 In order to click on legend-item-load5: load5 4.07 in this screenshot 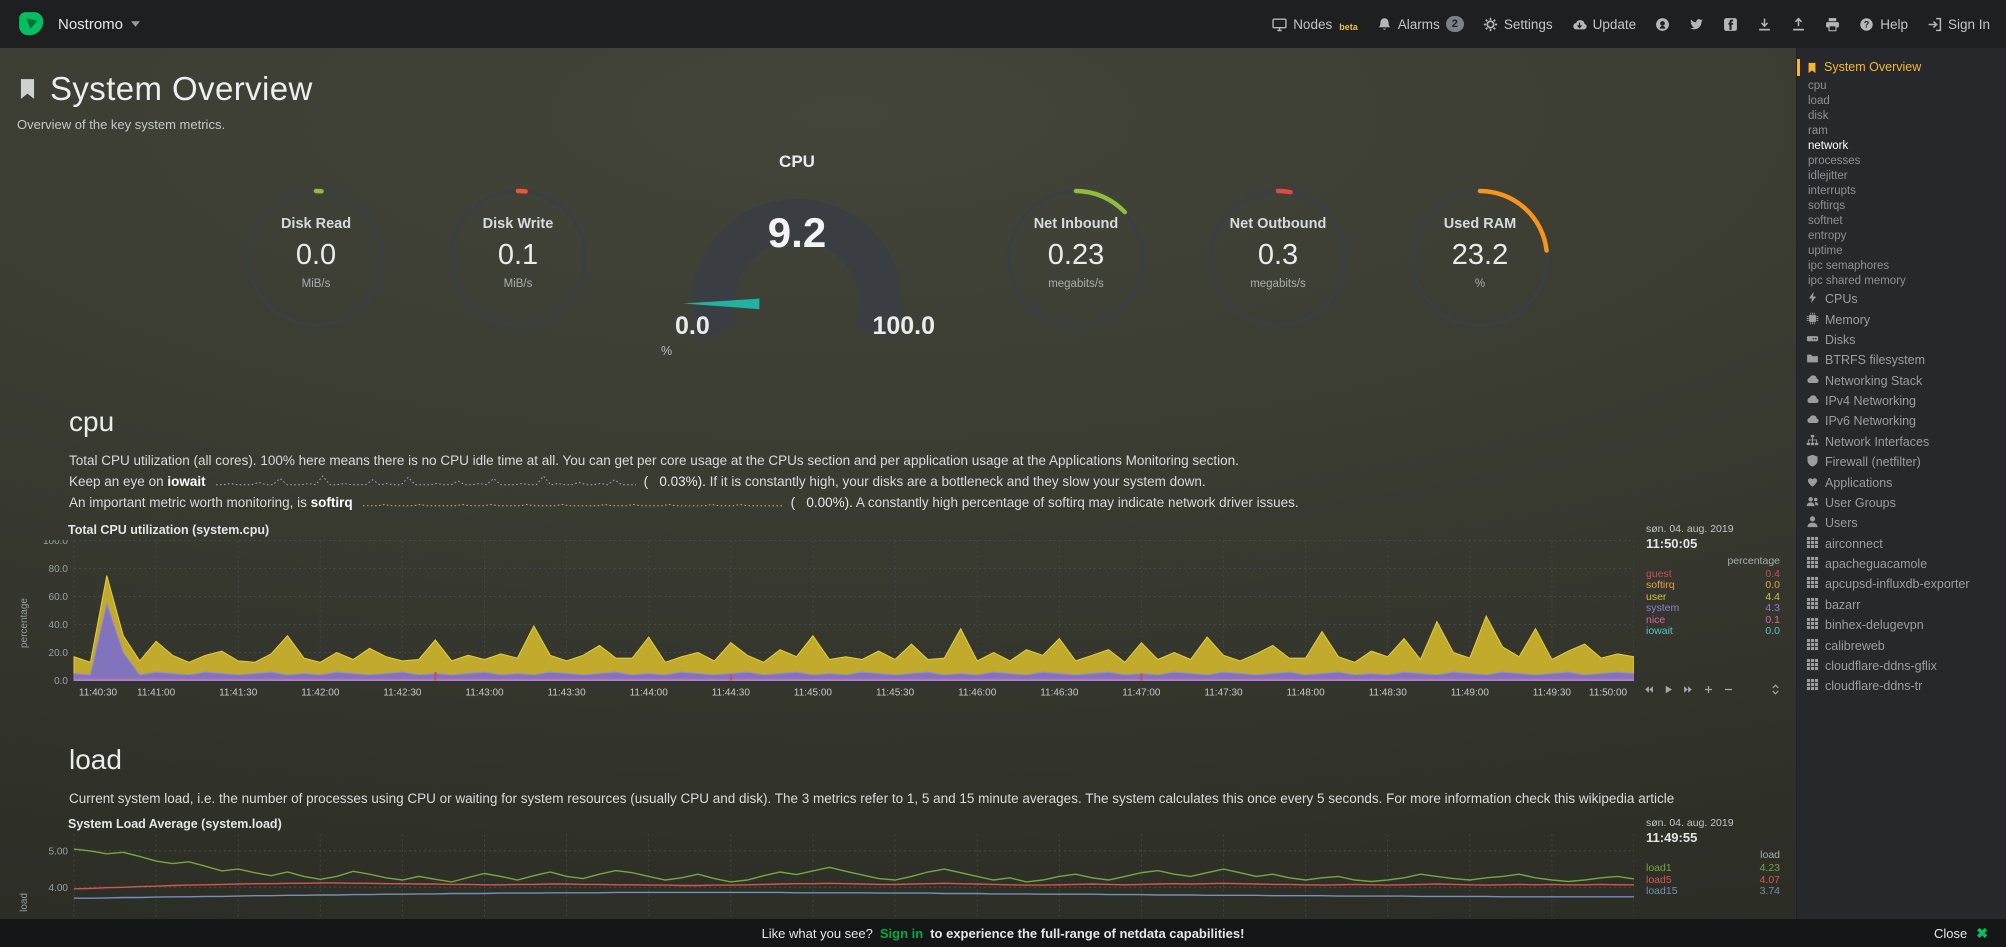, I will do `click(1713, 879)`.